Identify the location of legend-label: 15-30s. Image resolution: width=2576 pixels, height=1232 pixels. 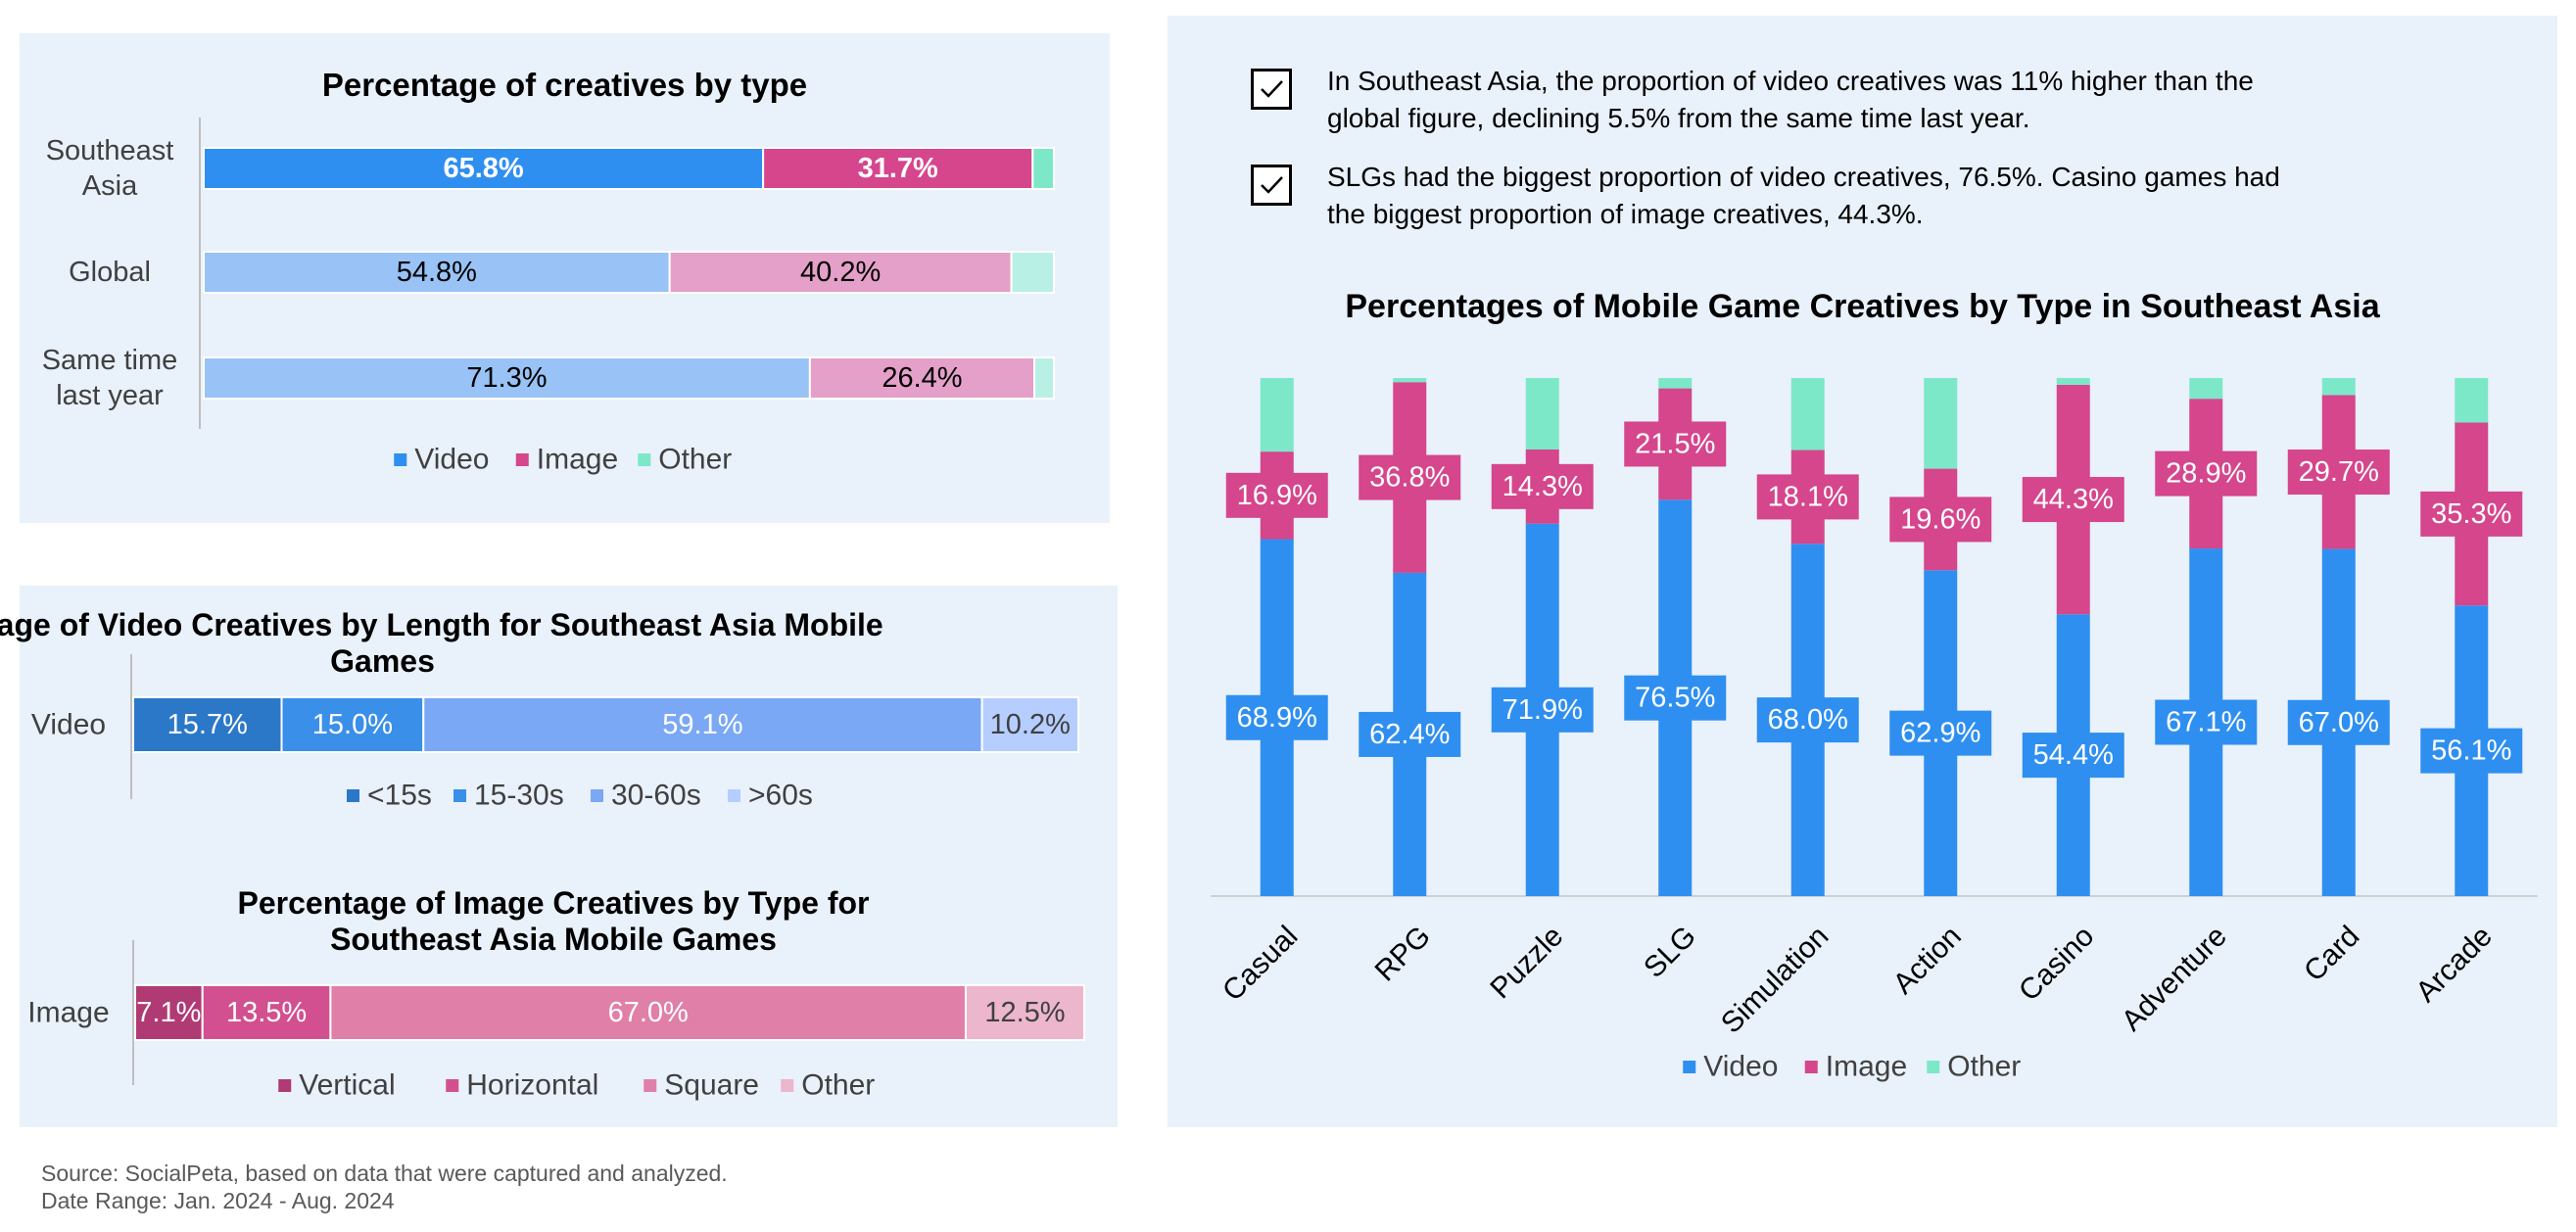
(519, 796).